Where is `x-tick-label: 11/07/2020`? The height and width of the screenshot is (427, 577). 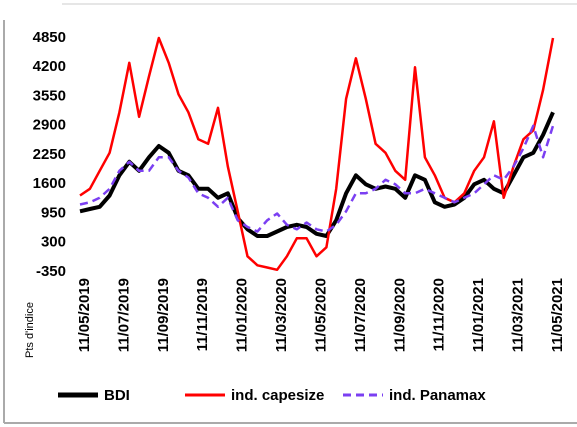
x-tick-label: 11/07/2020 is located at coordinates (360, 315).